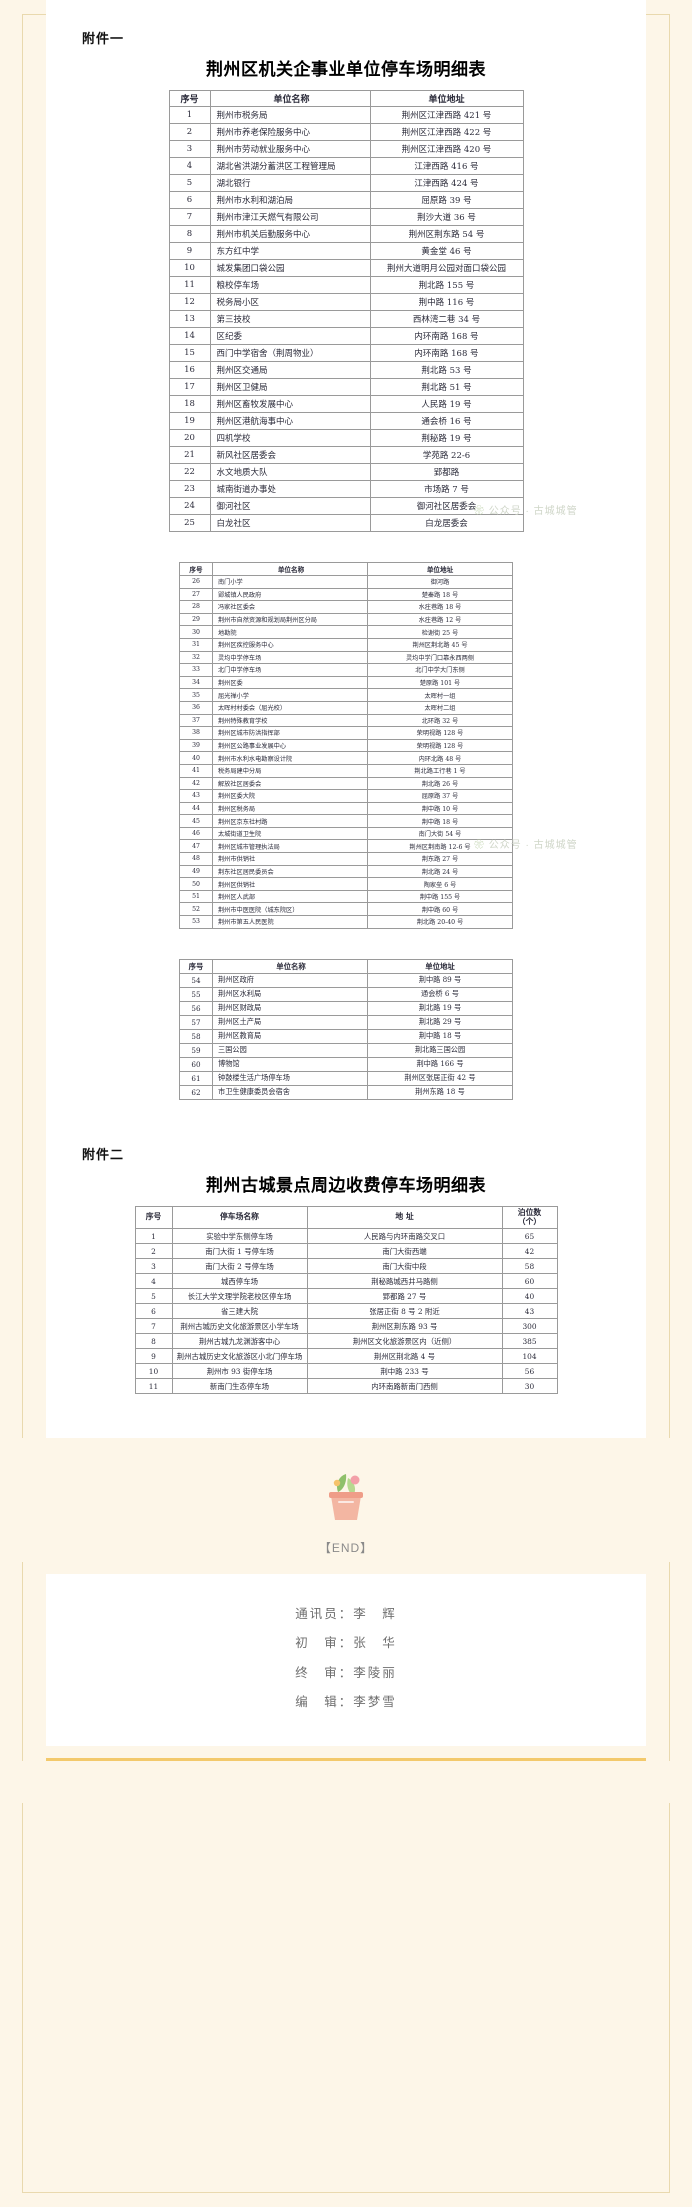  I want to click on cell-no: 31, so click(196, 644).